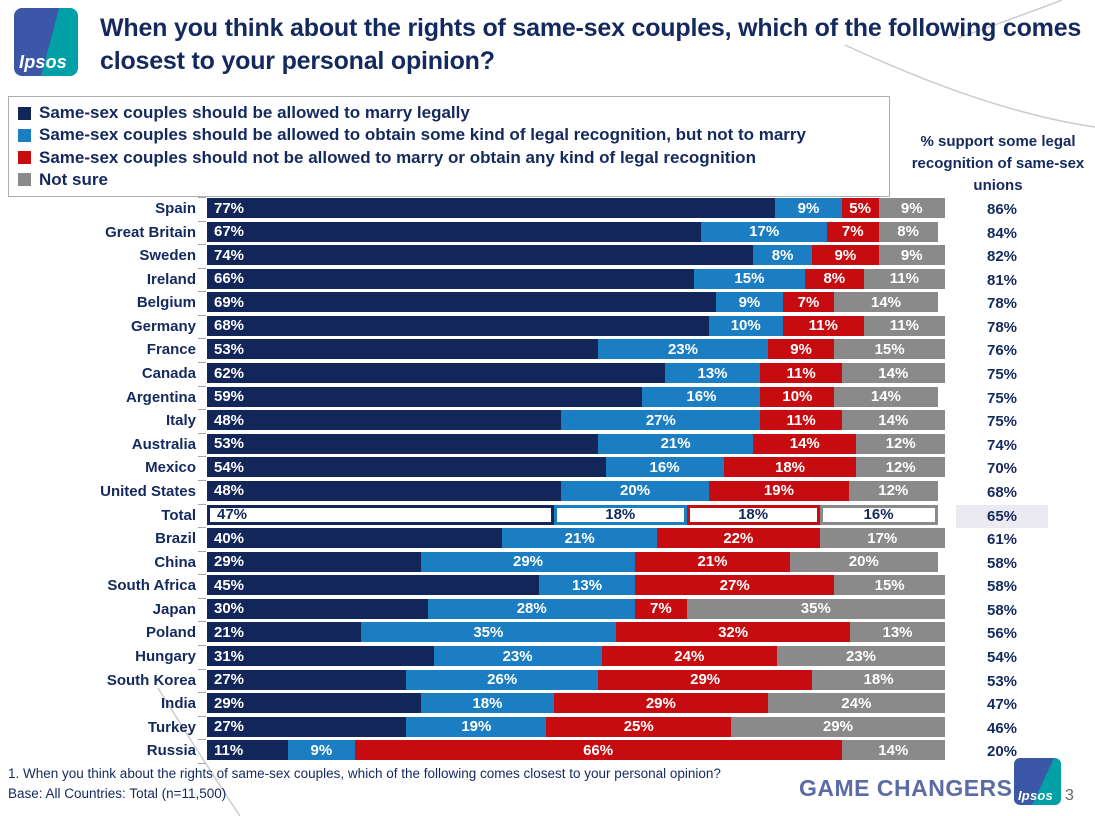 The width and height of the screenshot is (1095, 816). I want to click on support-value: 56%, so click(1002, 634).